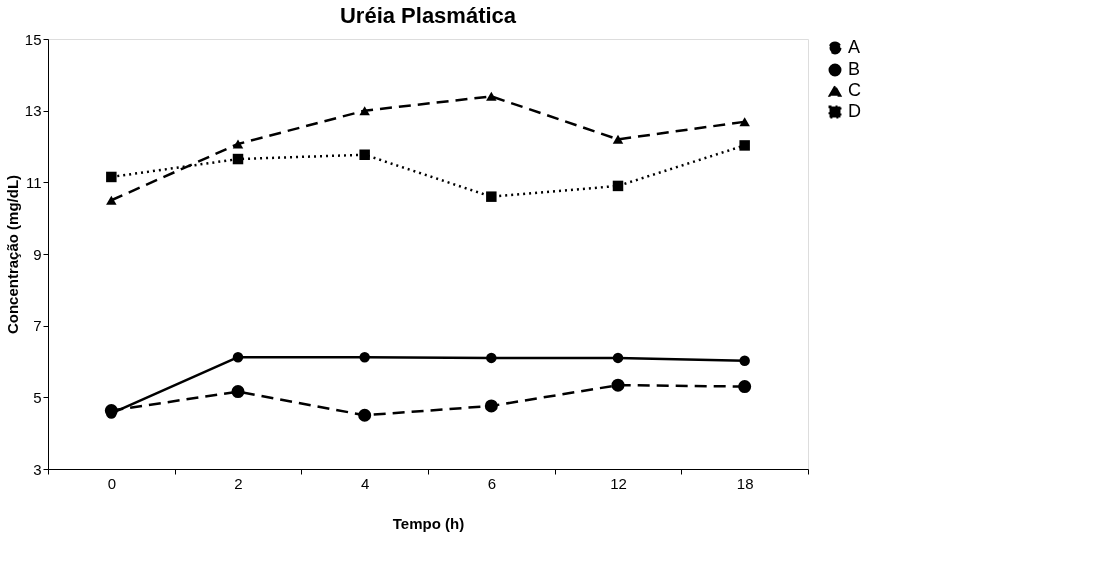 The image size is (1102, 581). What do you see at coordinates (112, 483) in the screenshot?
I see `x-tick-label: 0` at bounding box center [112, 483].